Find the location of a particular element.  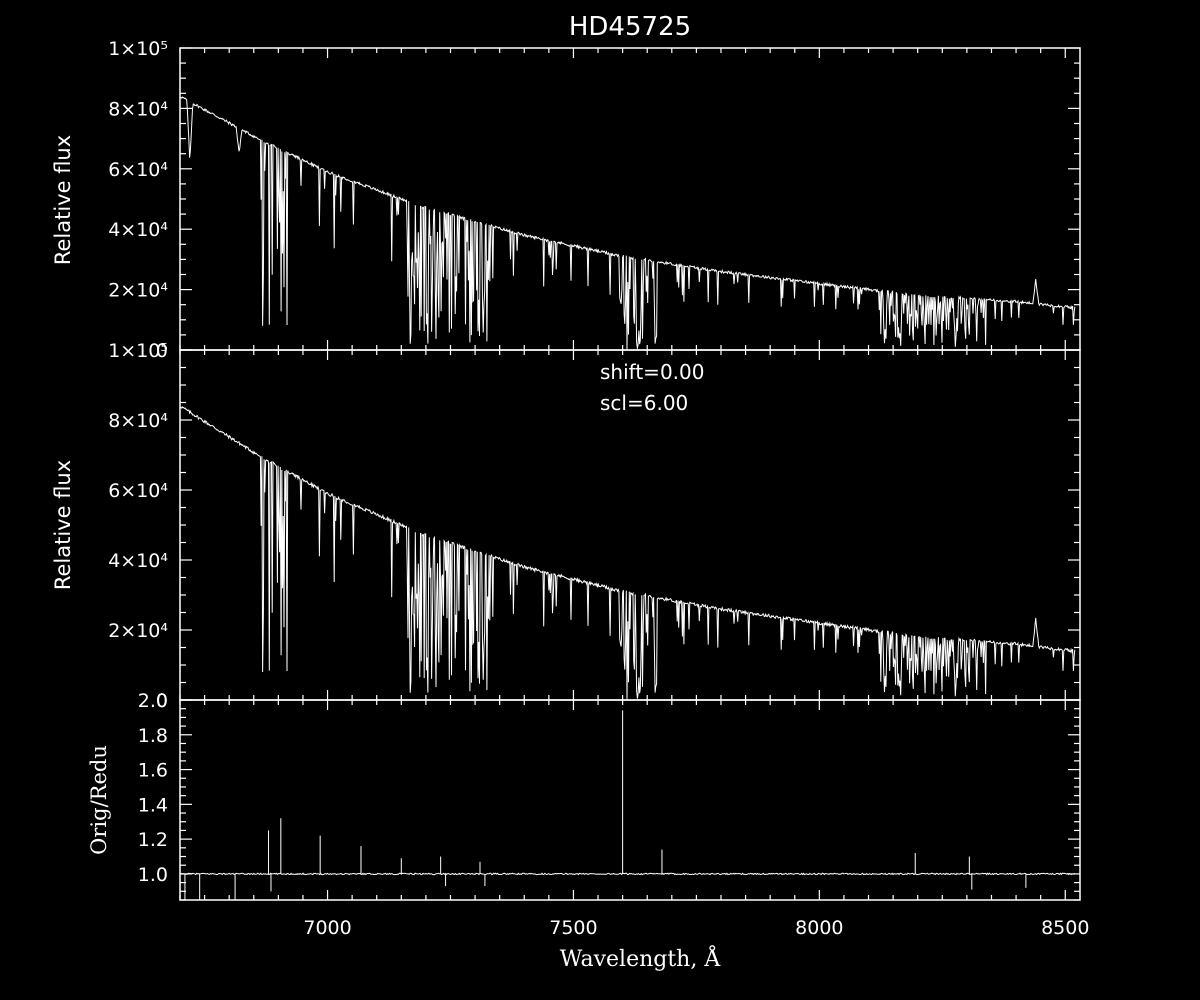

bottom-ylabel: Orig/Redu is located at coordinates (99, 800).